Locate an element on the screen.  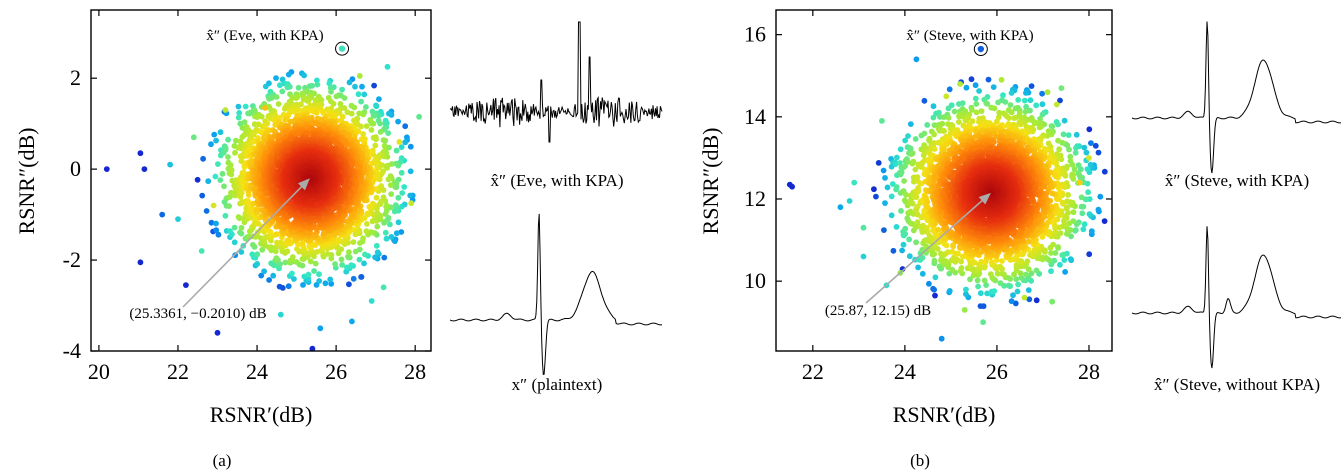
highlighted-point is located at coordinates (342, 48).